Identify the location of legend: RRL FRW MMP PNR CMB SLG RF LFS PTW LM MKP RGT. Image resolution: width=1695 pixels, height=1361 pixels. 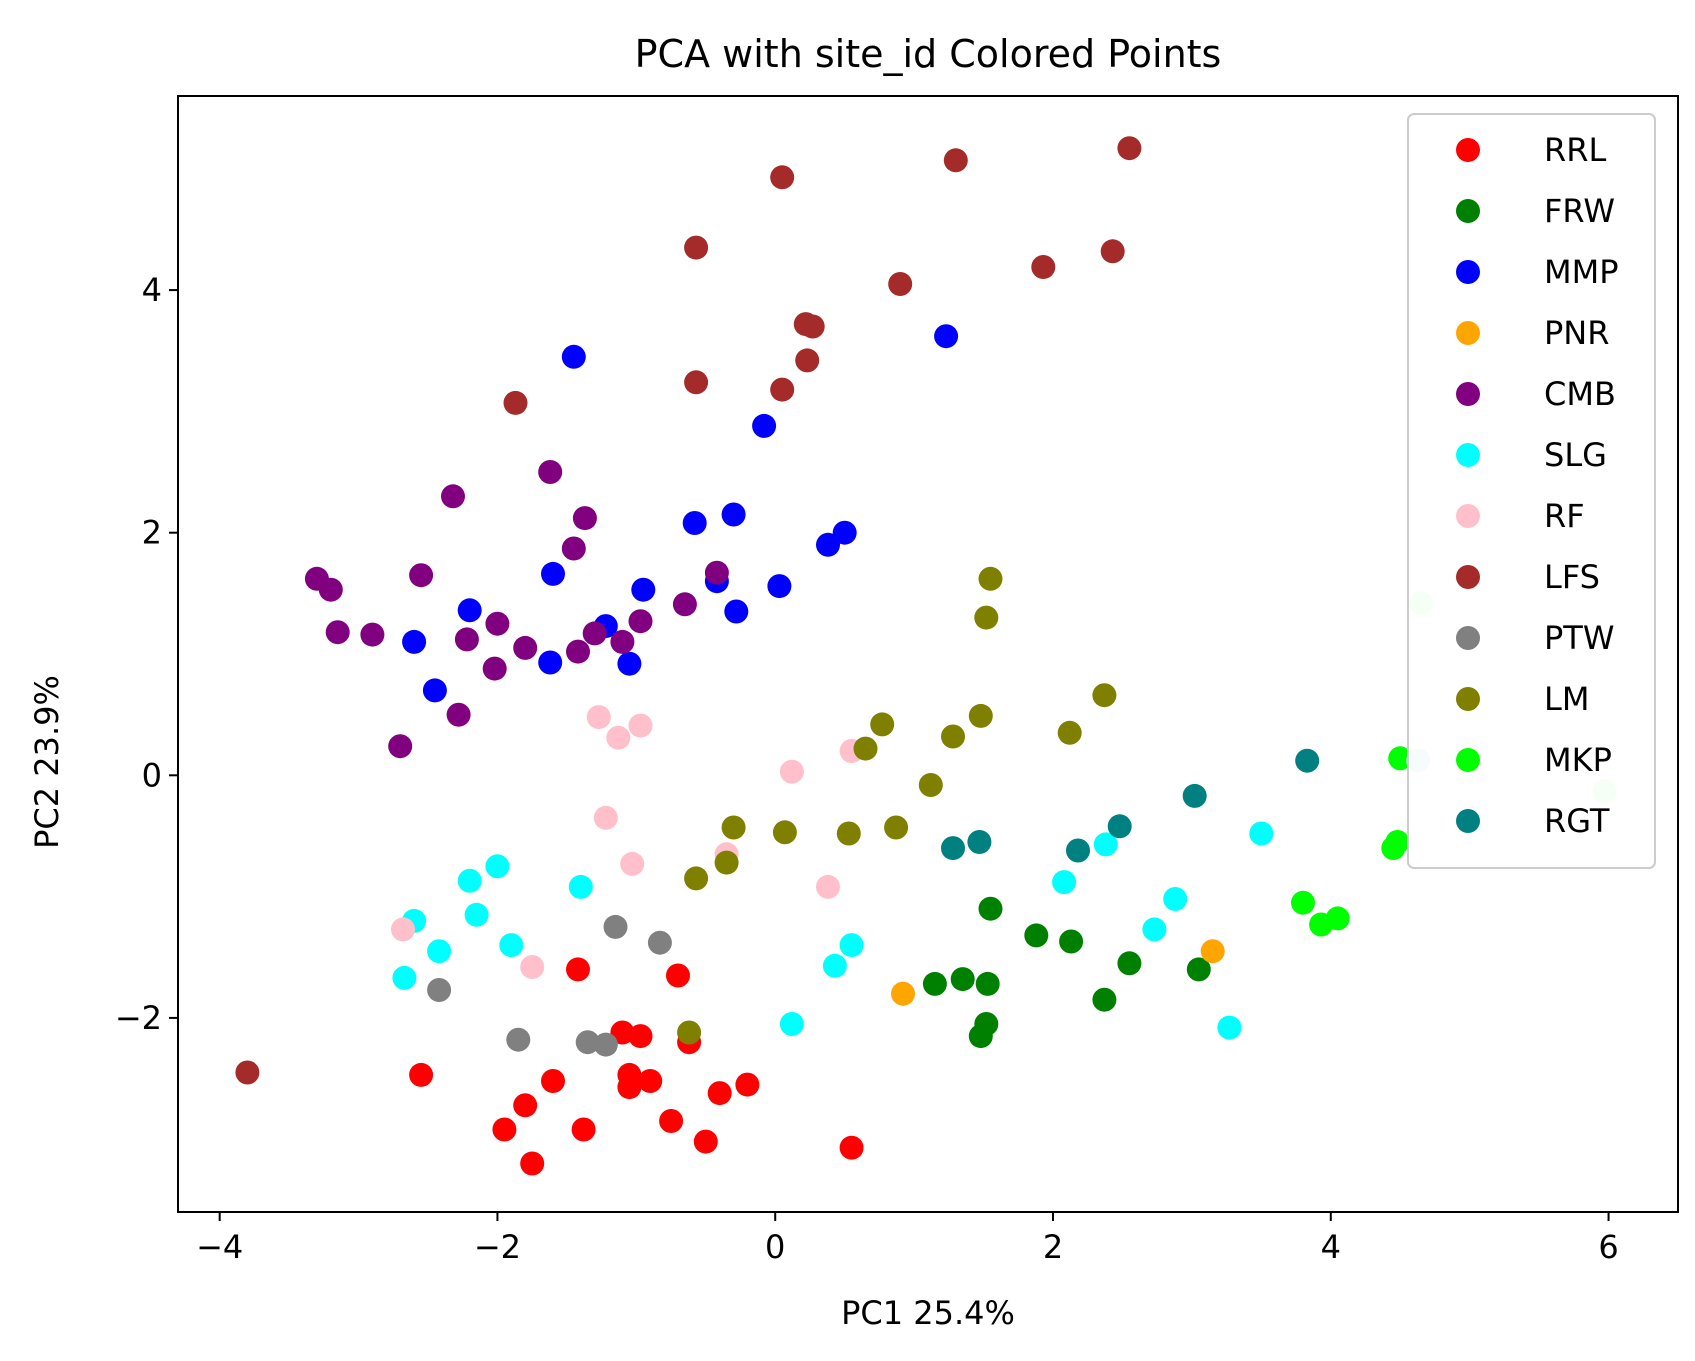
(1531, 491).